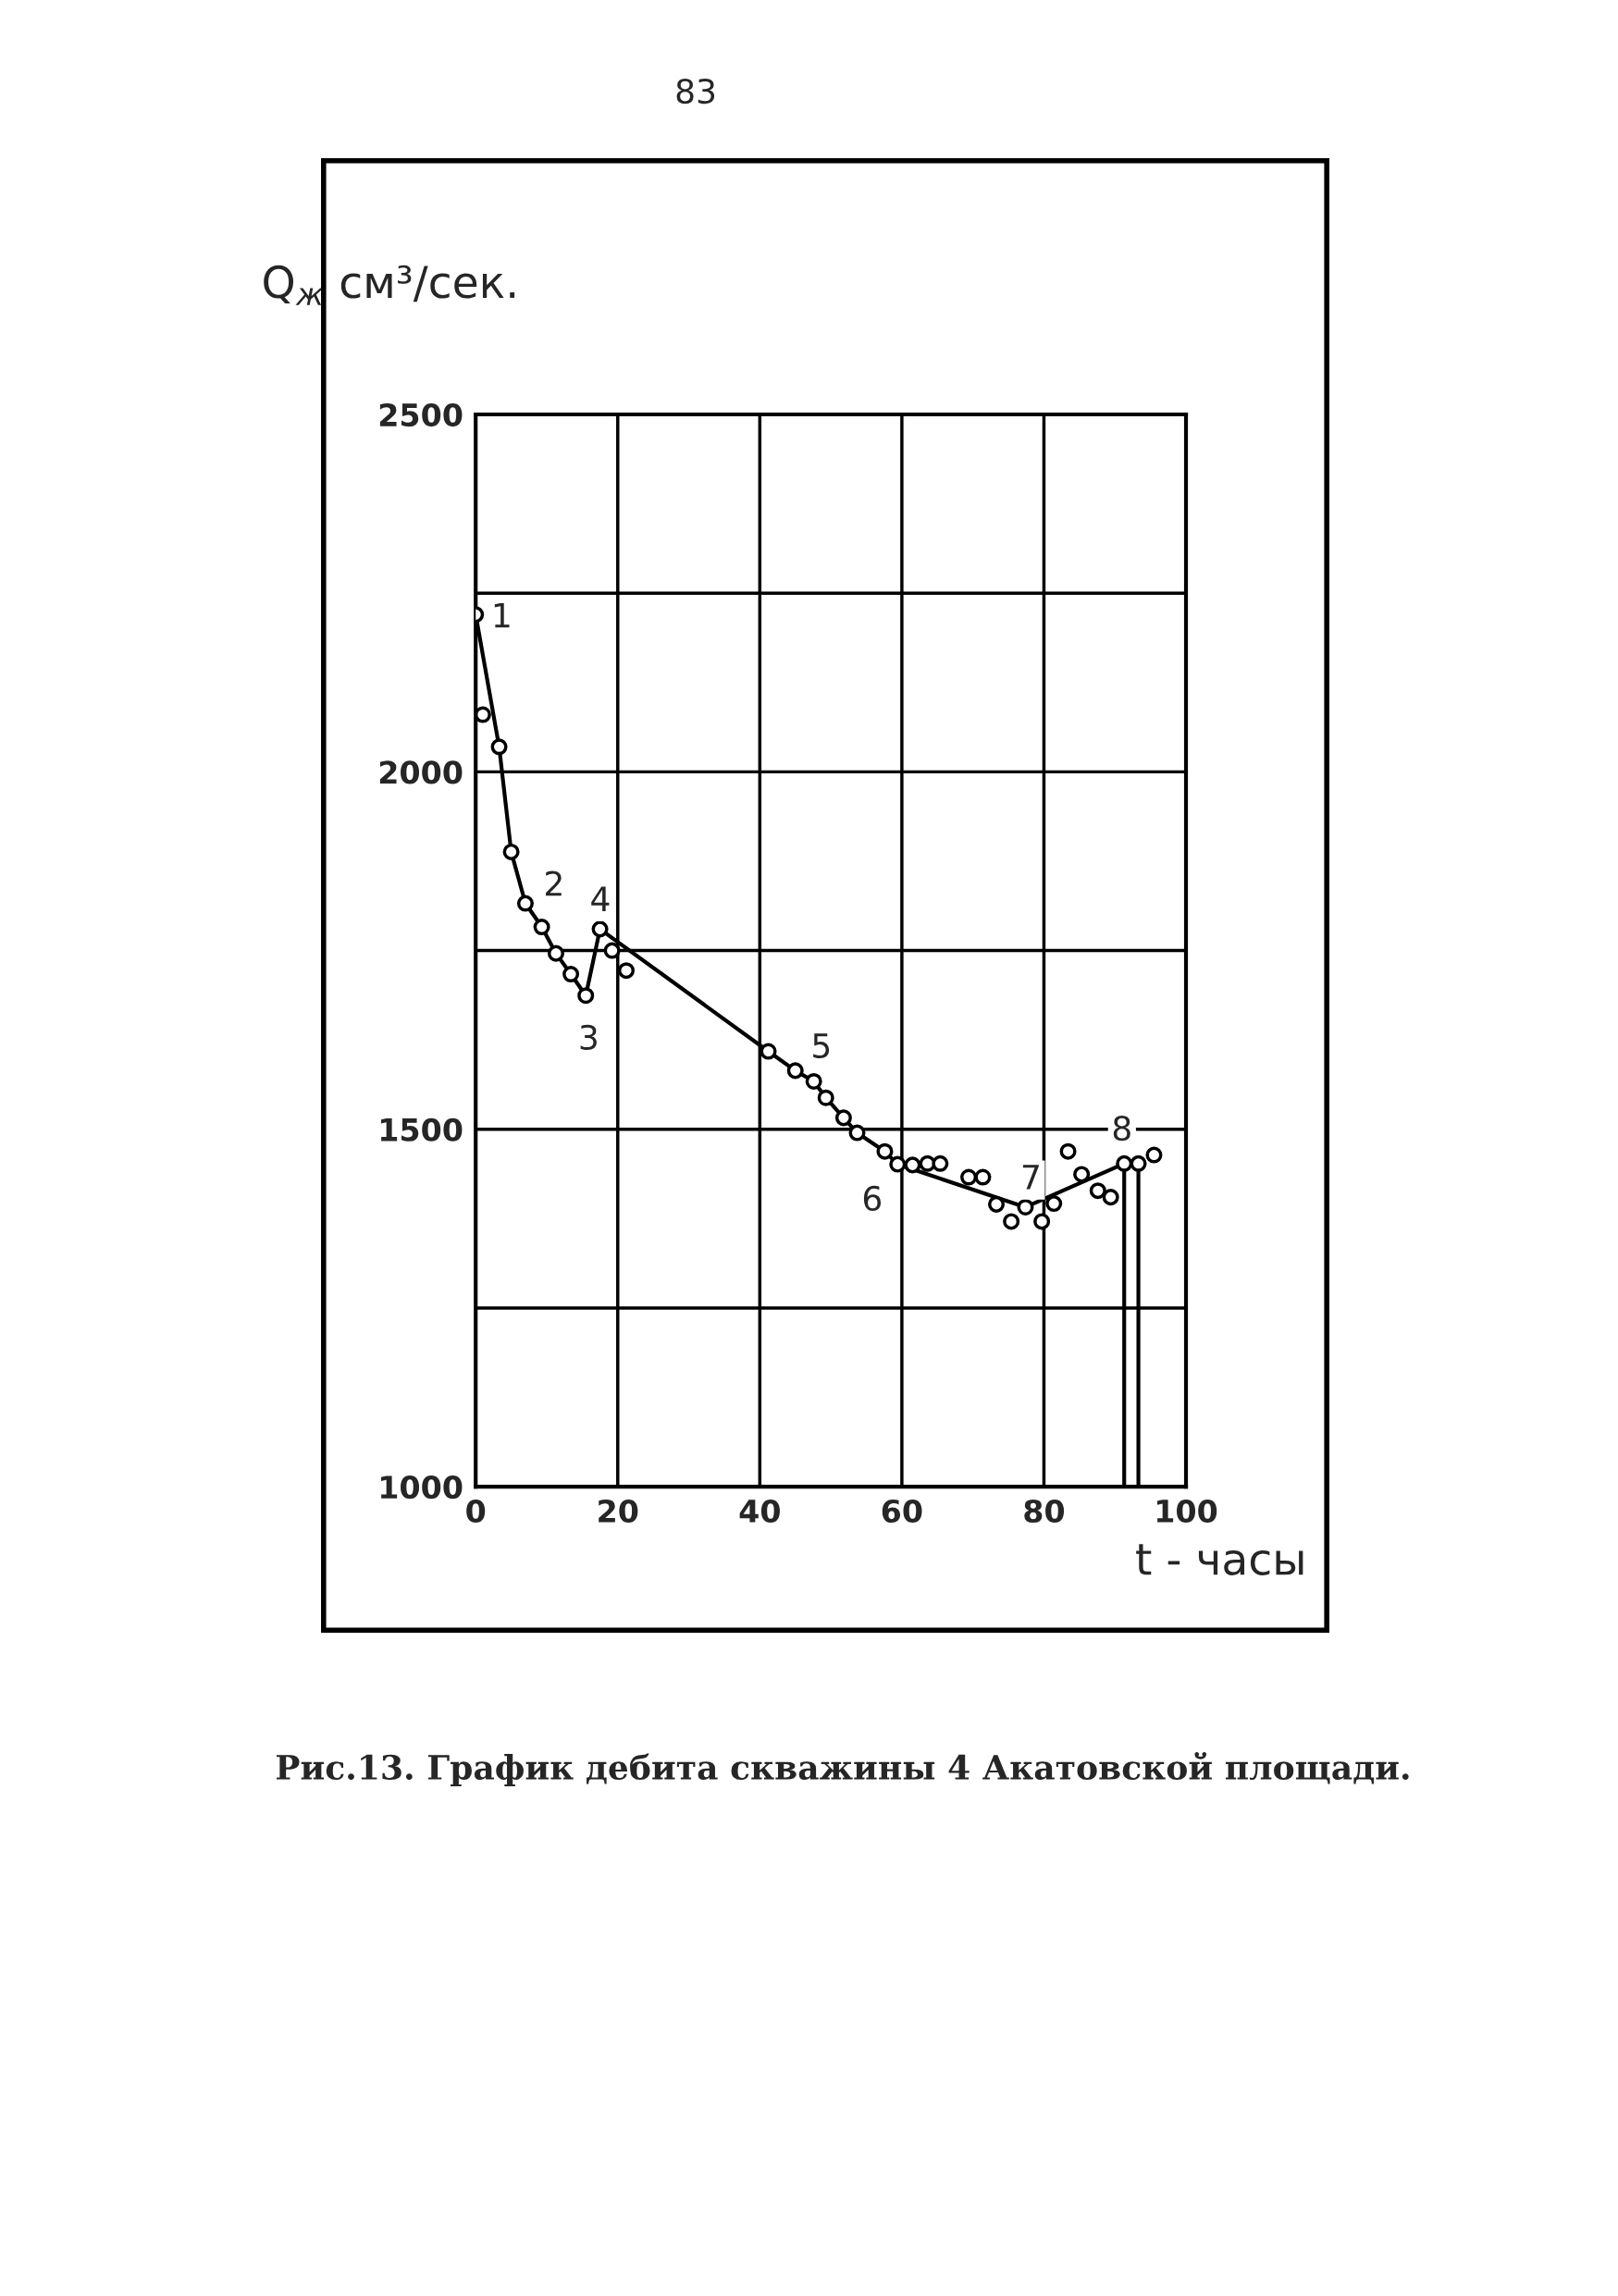 The height and width of the screenshot is (2296, 1618). Describe the element at coordinates (422, 1129) in the screenshot. I see `y-tick-label: 1500` at that location.